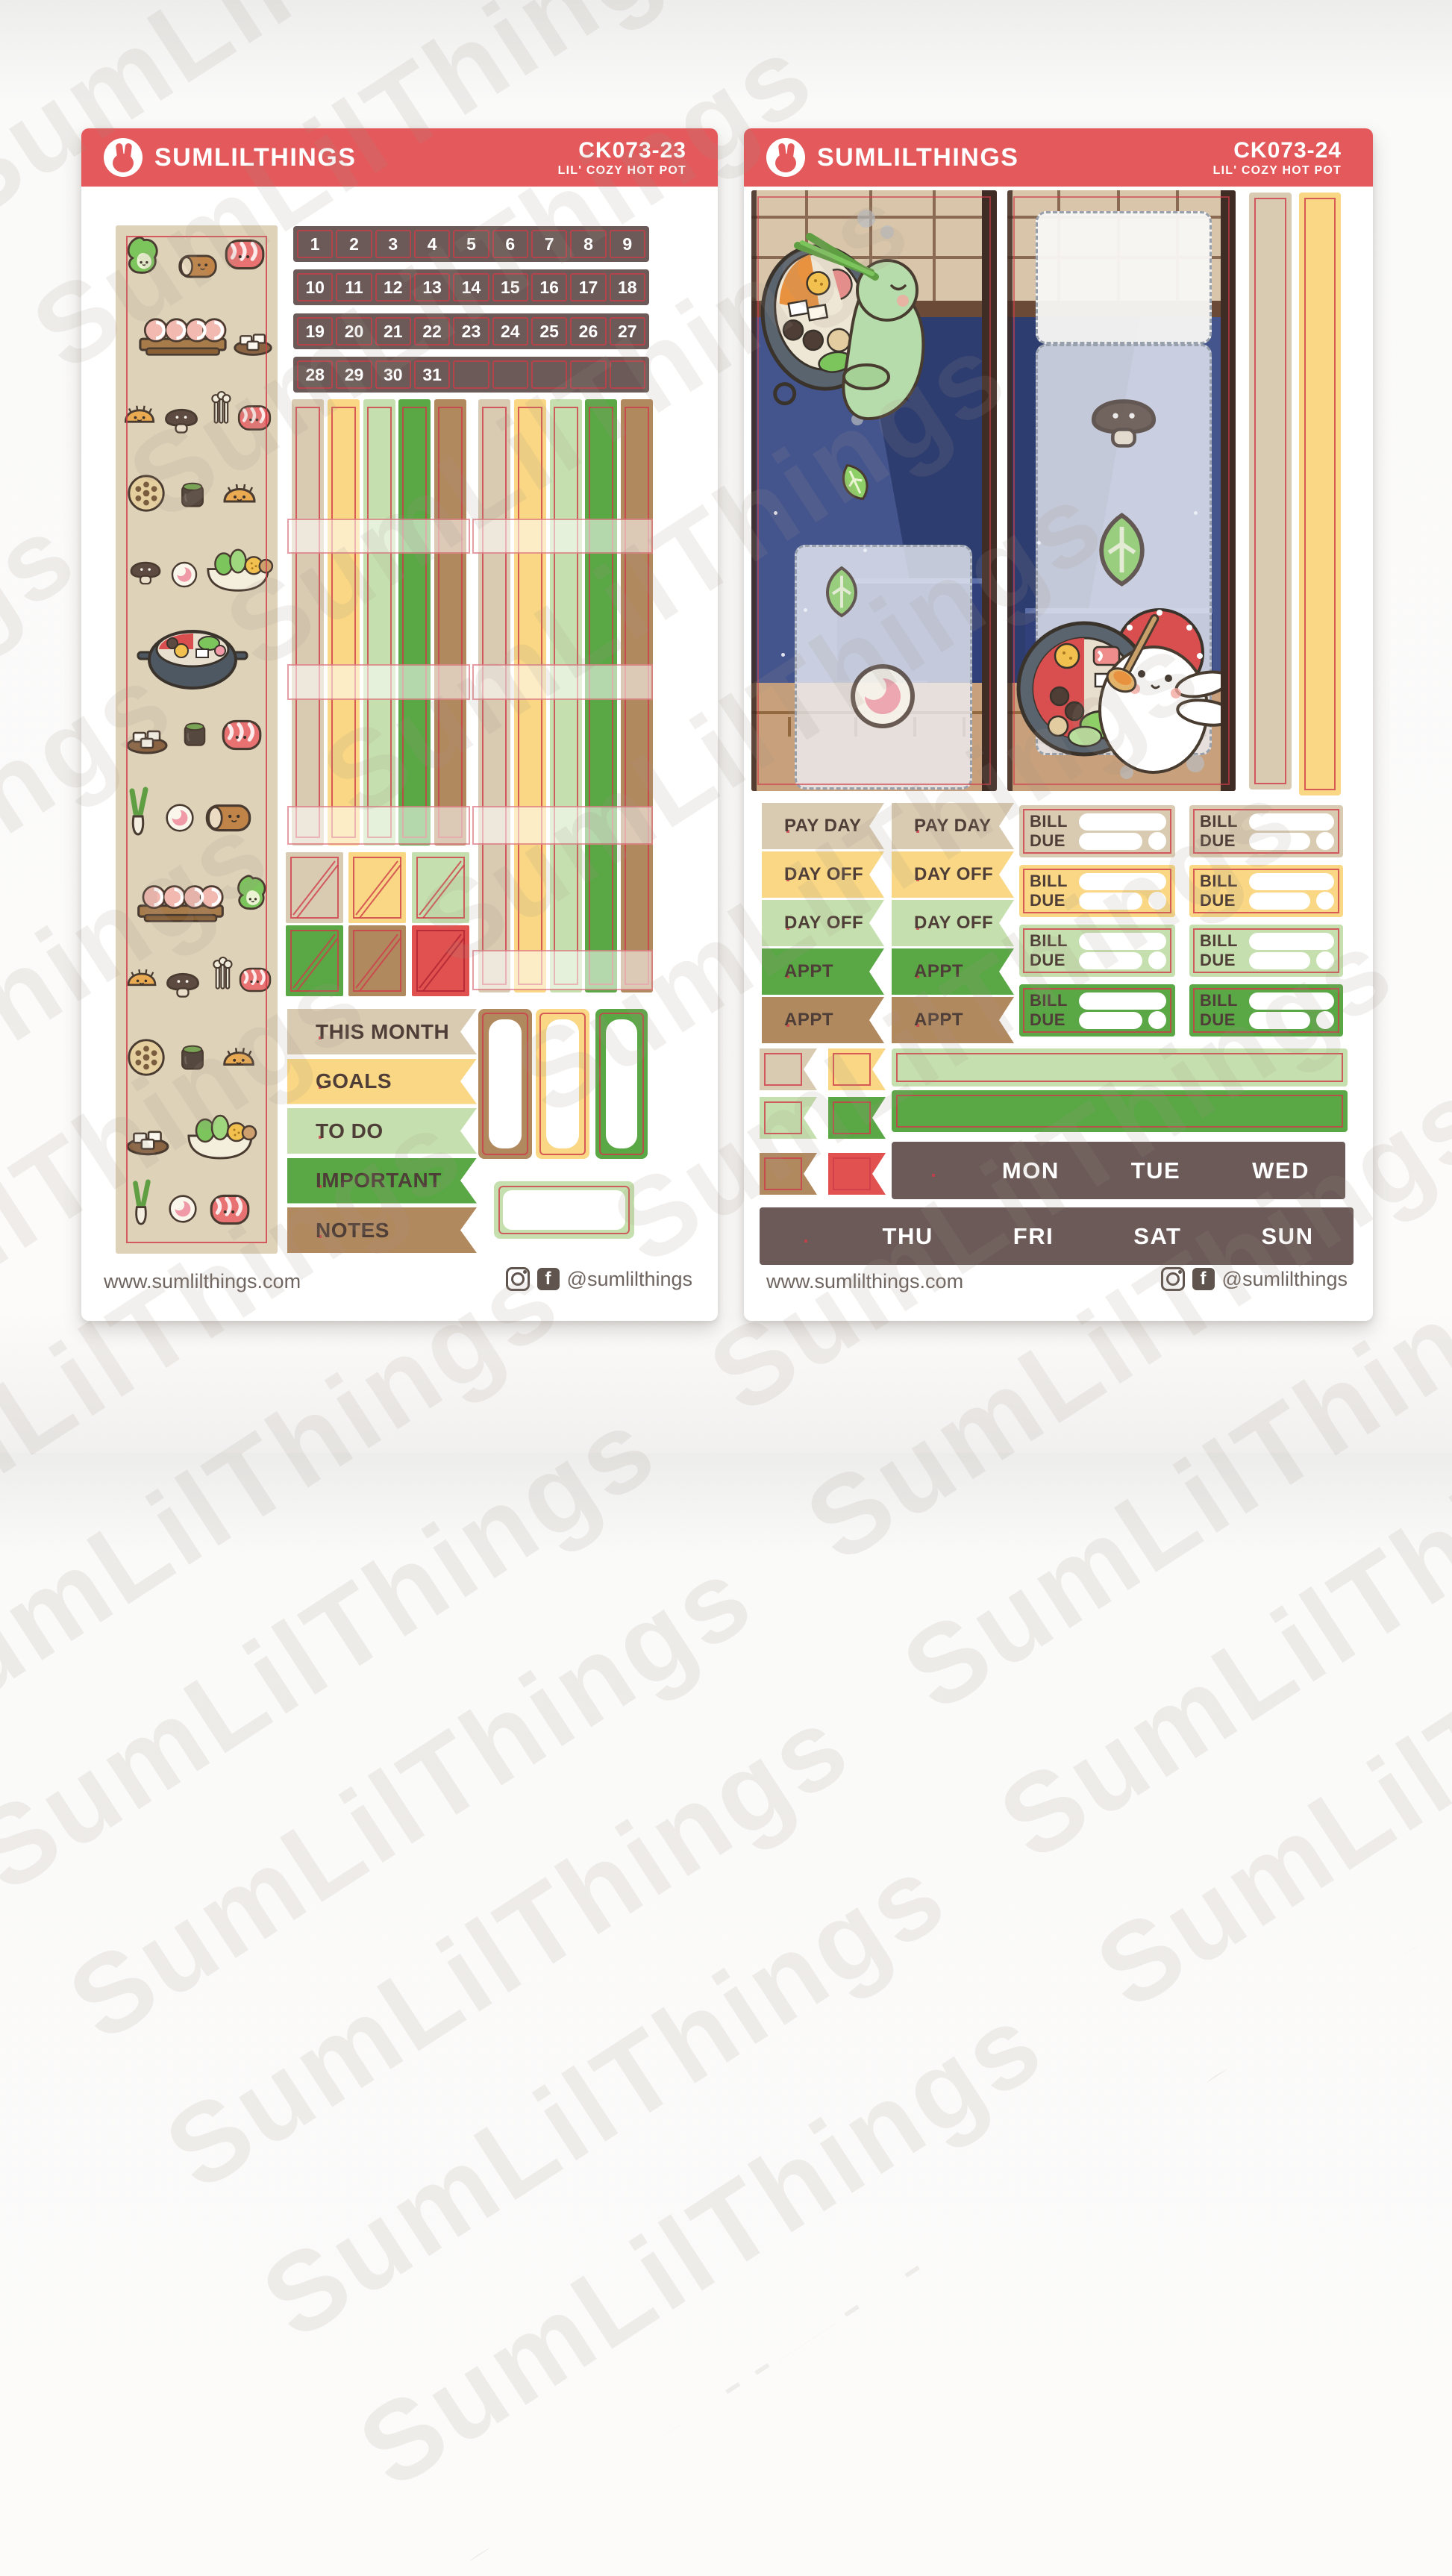 The width and height of the screenshot is (1452, 2576). Describe the element at coordinates (907, 1235) in the screenshot. I see `weekday-label: THU` at that location.